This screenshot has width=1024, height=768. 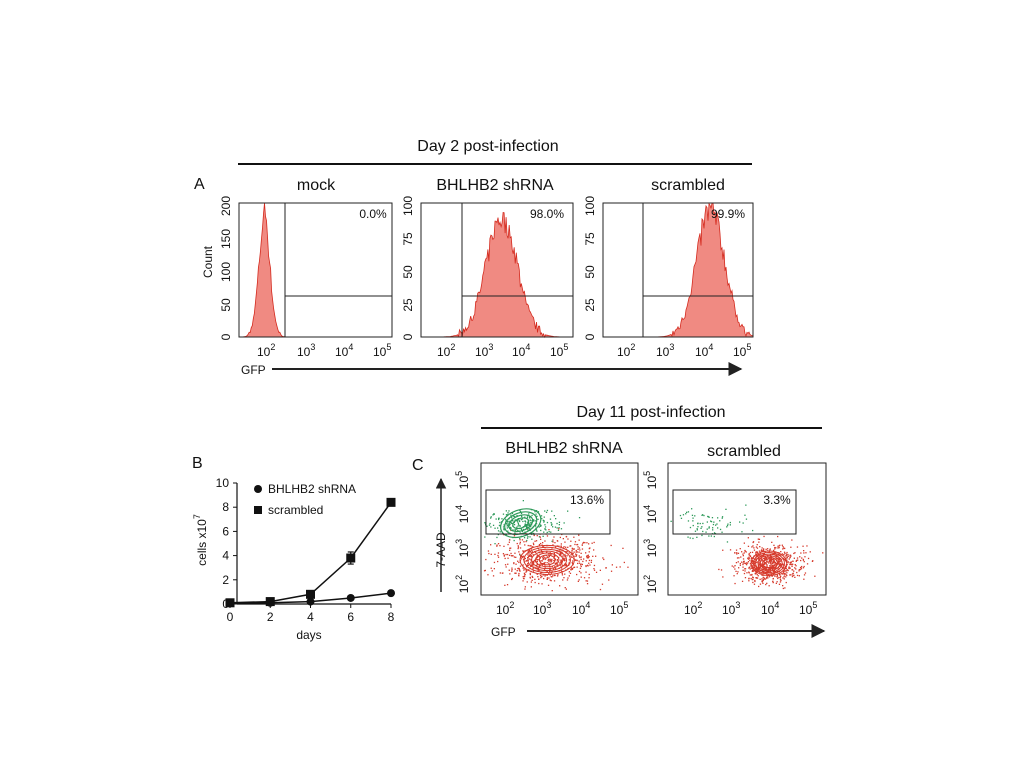 What do you see at coordinates (350, 617) in the screenshot?
I see `x-tick-label: 6` at bounding box center [350, 617].